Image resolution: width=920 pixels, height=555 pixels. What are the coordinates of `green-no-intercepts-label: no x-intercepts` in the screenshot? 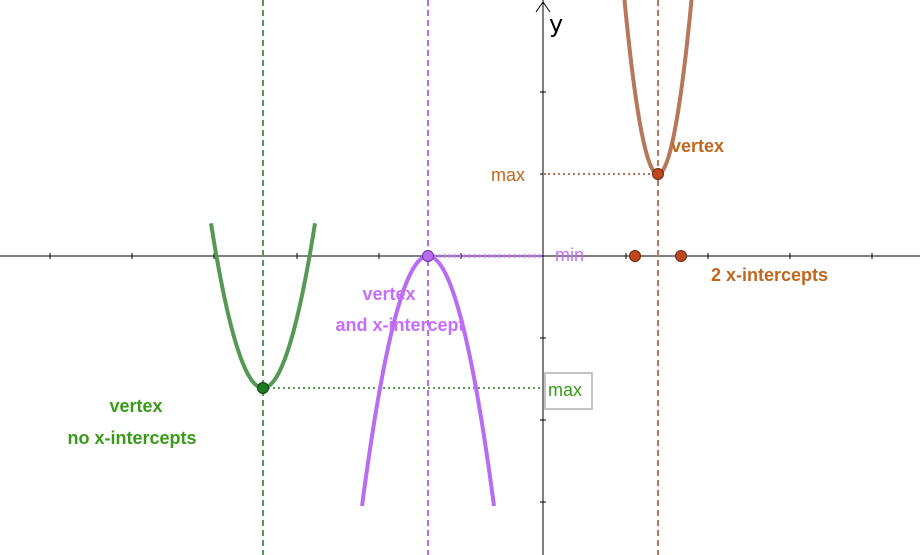 It's located at (131, 438).